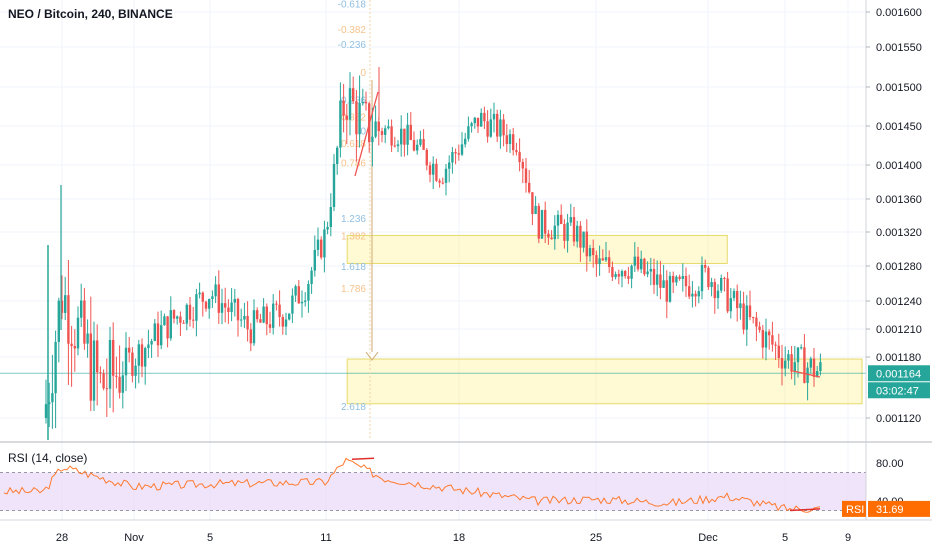 This screenshot has width=932, height=550. Describe the element at coordinates (90, 14) in the screenshot. I see `symbol-title: NEO / Bitcoin, 240, BINANCE` at that location.